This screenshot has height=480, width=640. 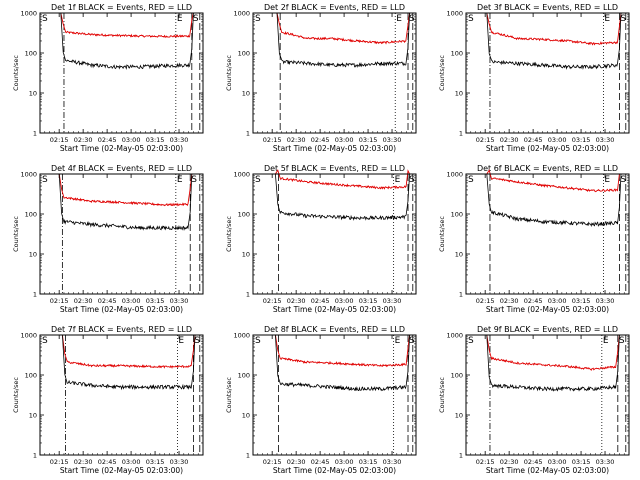 I want to click on panel-title: Det 5f BLACK = Events, RED = LLD, so click(x=334, y=168).